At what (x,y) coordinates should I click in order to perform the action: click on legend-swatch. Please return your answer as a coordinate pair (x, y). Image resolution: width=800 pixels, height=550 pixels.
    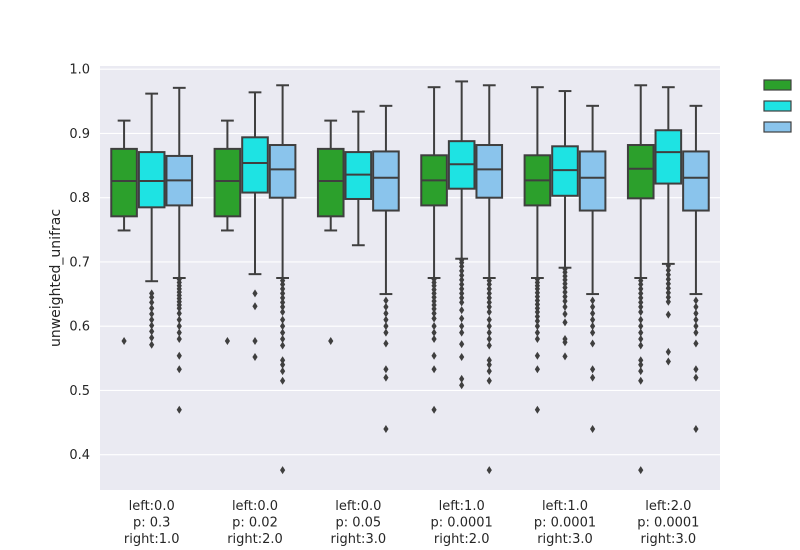
    Looking at the image, I should click on (777, 127).